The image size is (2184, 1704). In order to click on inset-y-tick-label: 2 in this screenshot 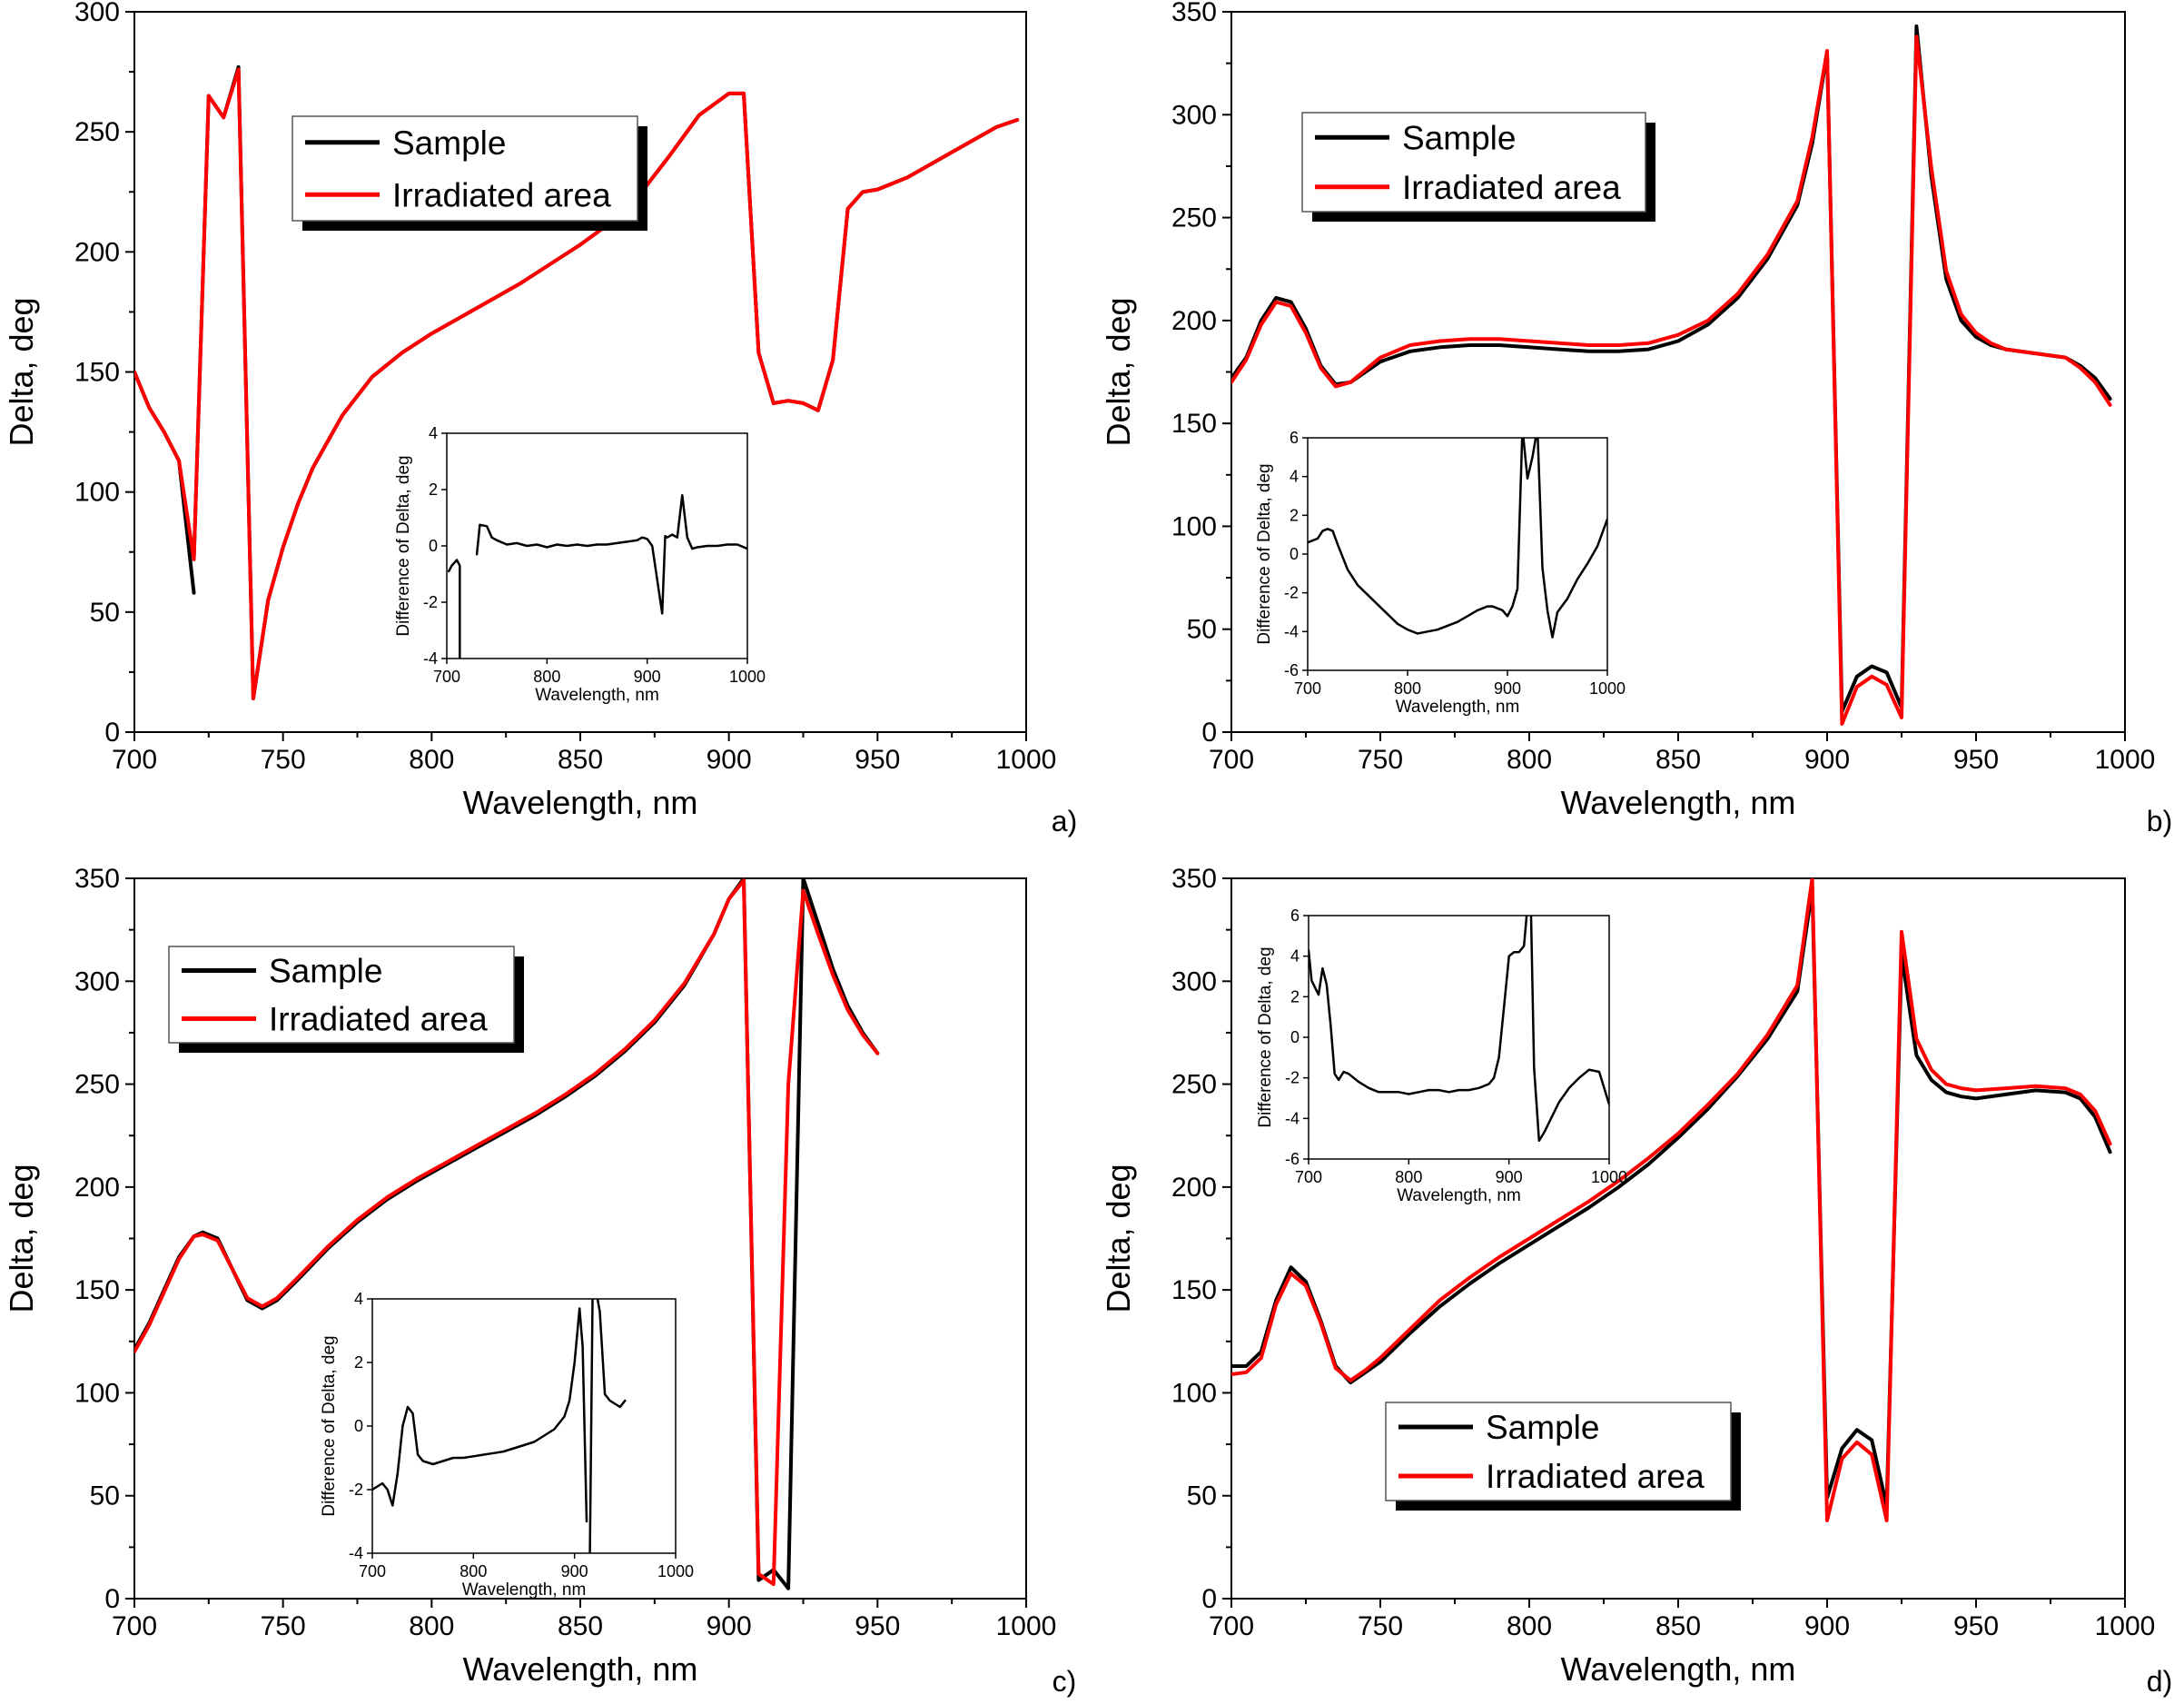, I will do `click(1295, 515)`.